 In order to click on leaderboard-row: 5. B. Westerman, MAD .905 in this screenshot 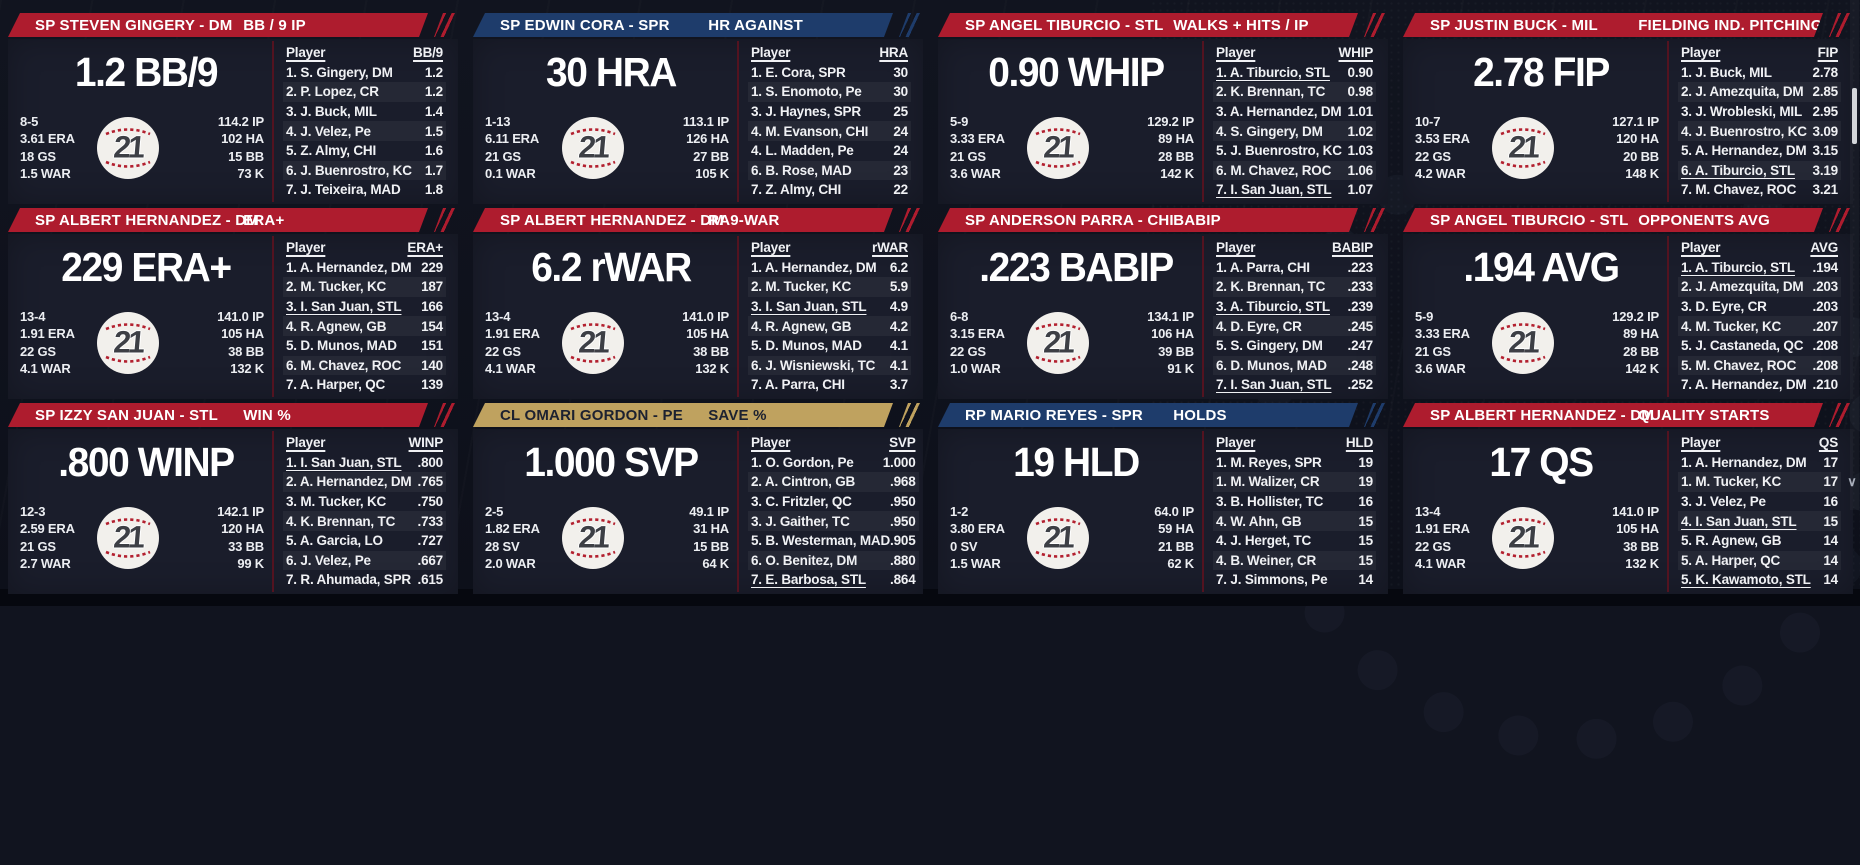, I will do `click(833, 541)`.